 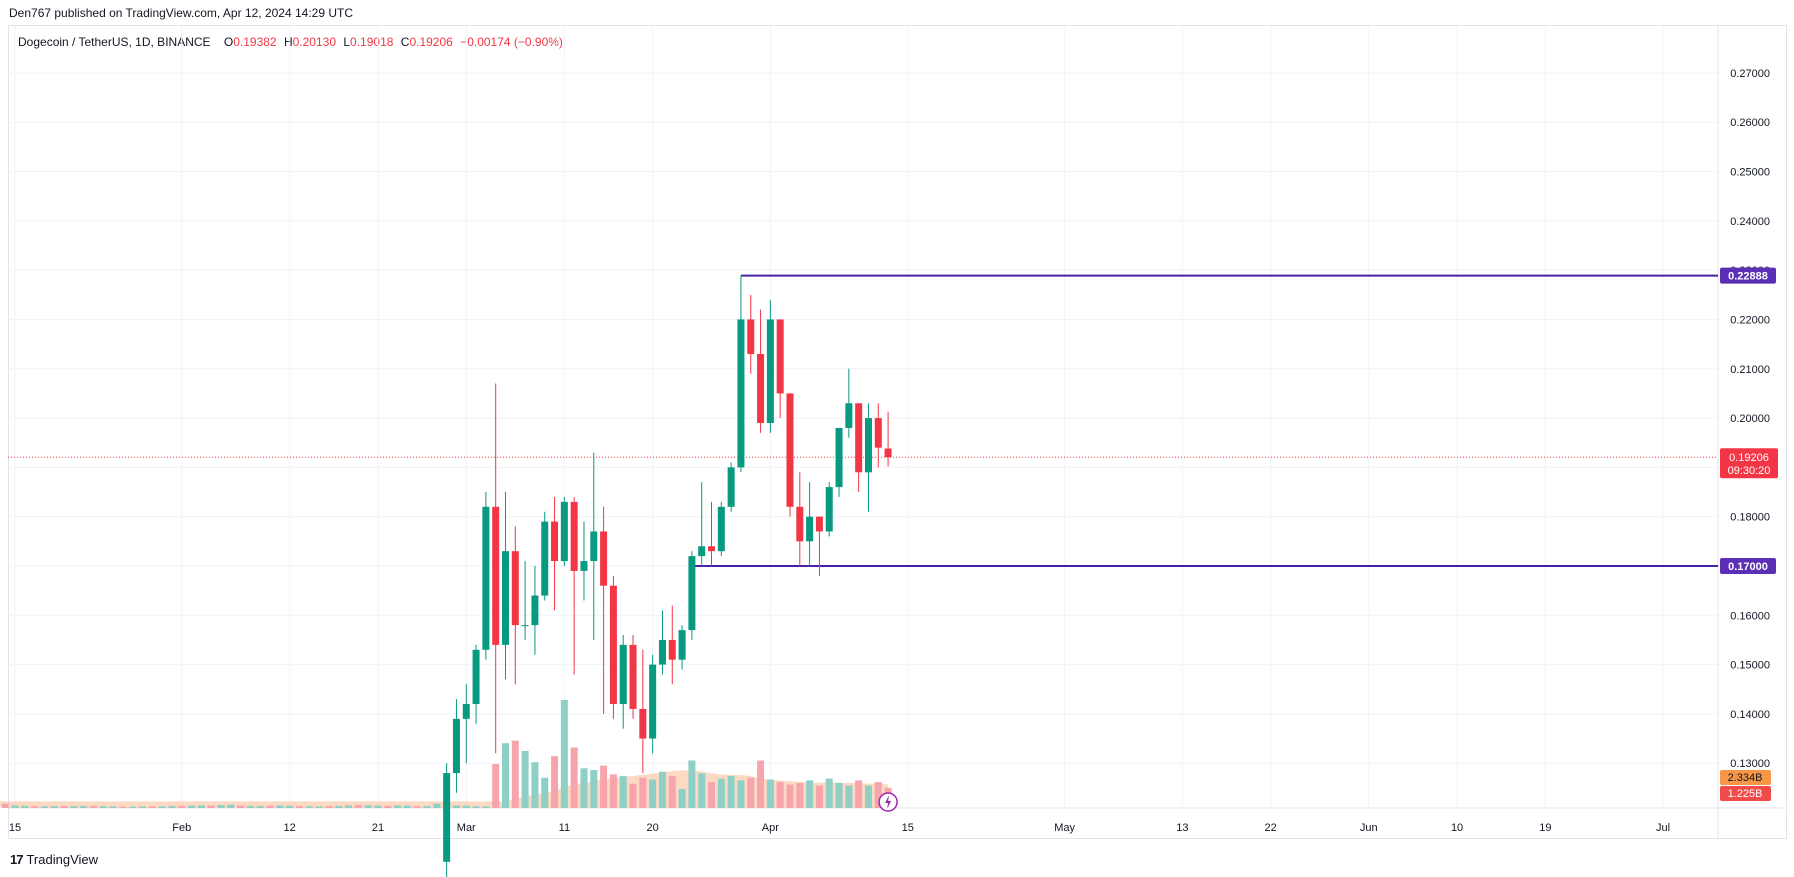 I want to click on change-value: −0.00174 (−0.90%), so click(x=511, y=42).